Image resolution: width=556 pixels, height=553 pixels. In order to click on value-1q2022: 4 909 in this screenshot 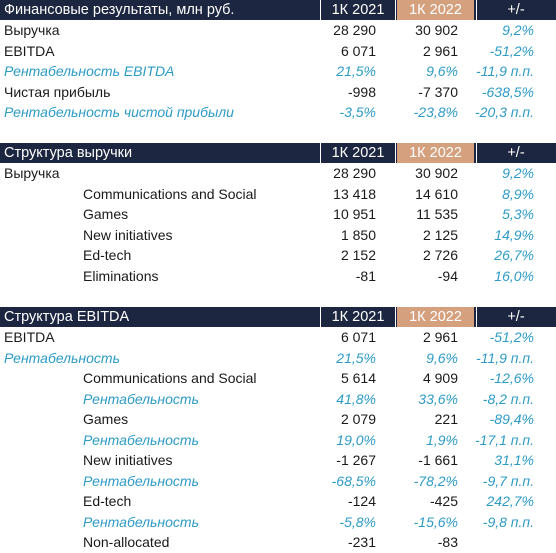, I will do `click(440, 378)`.